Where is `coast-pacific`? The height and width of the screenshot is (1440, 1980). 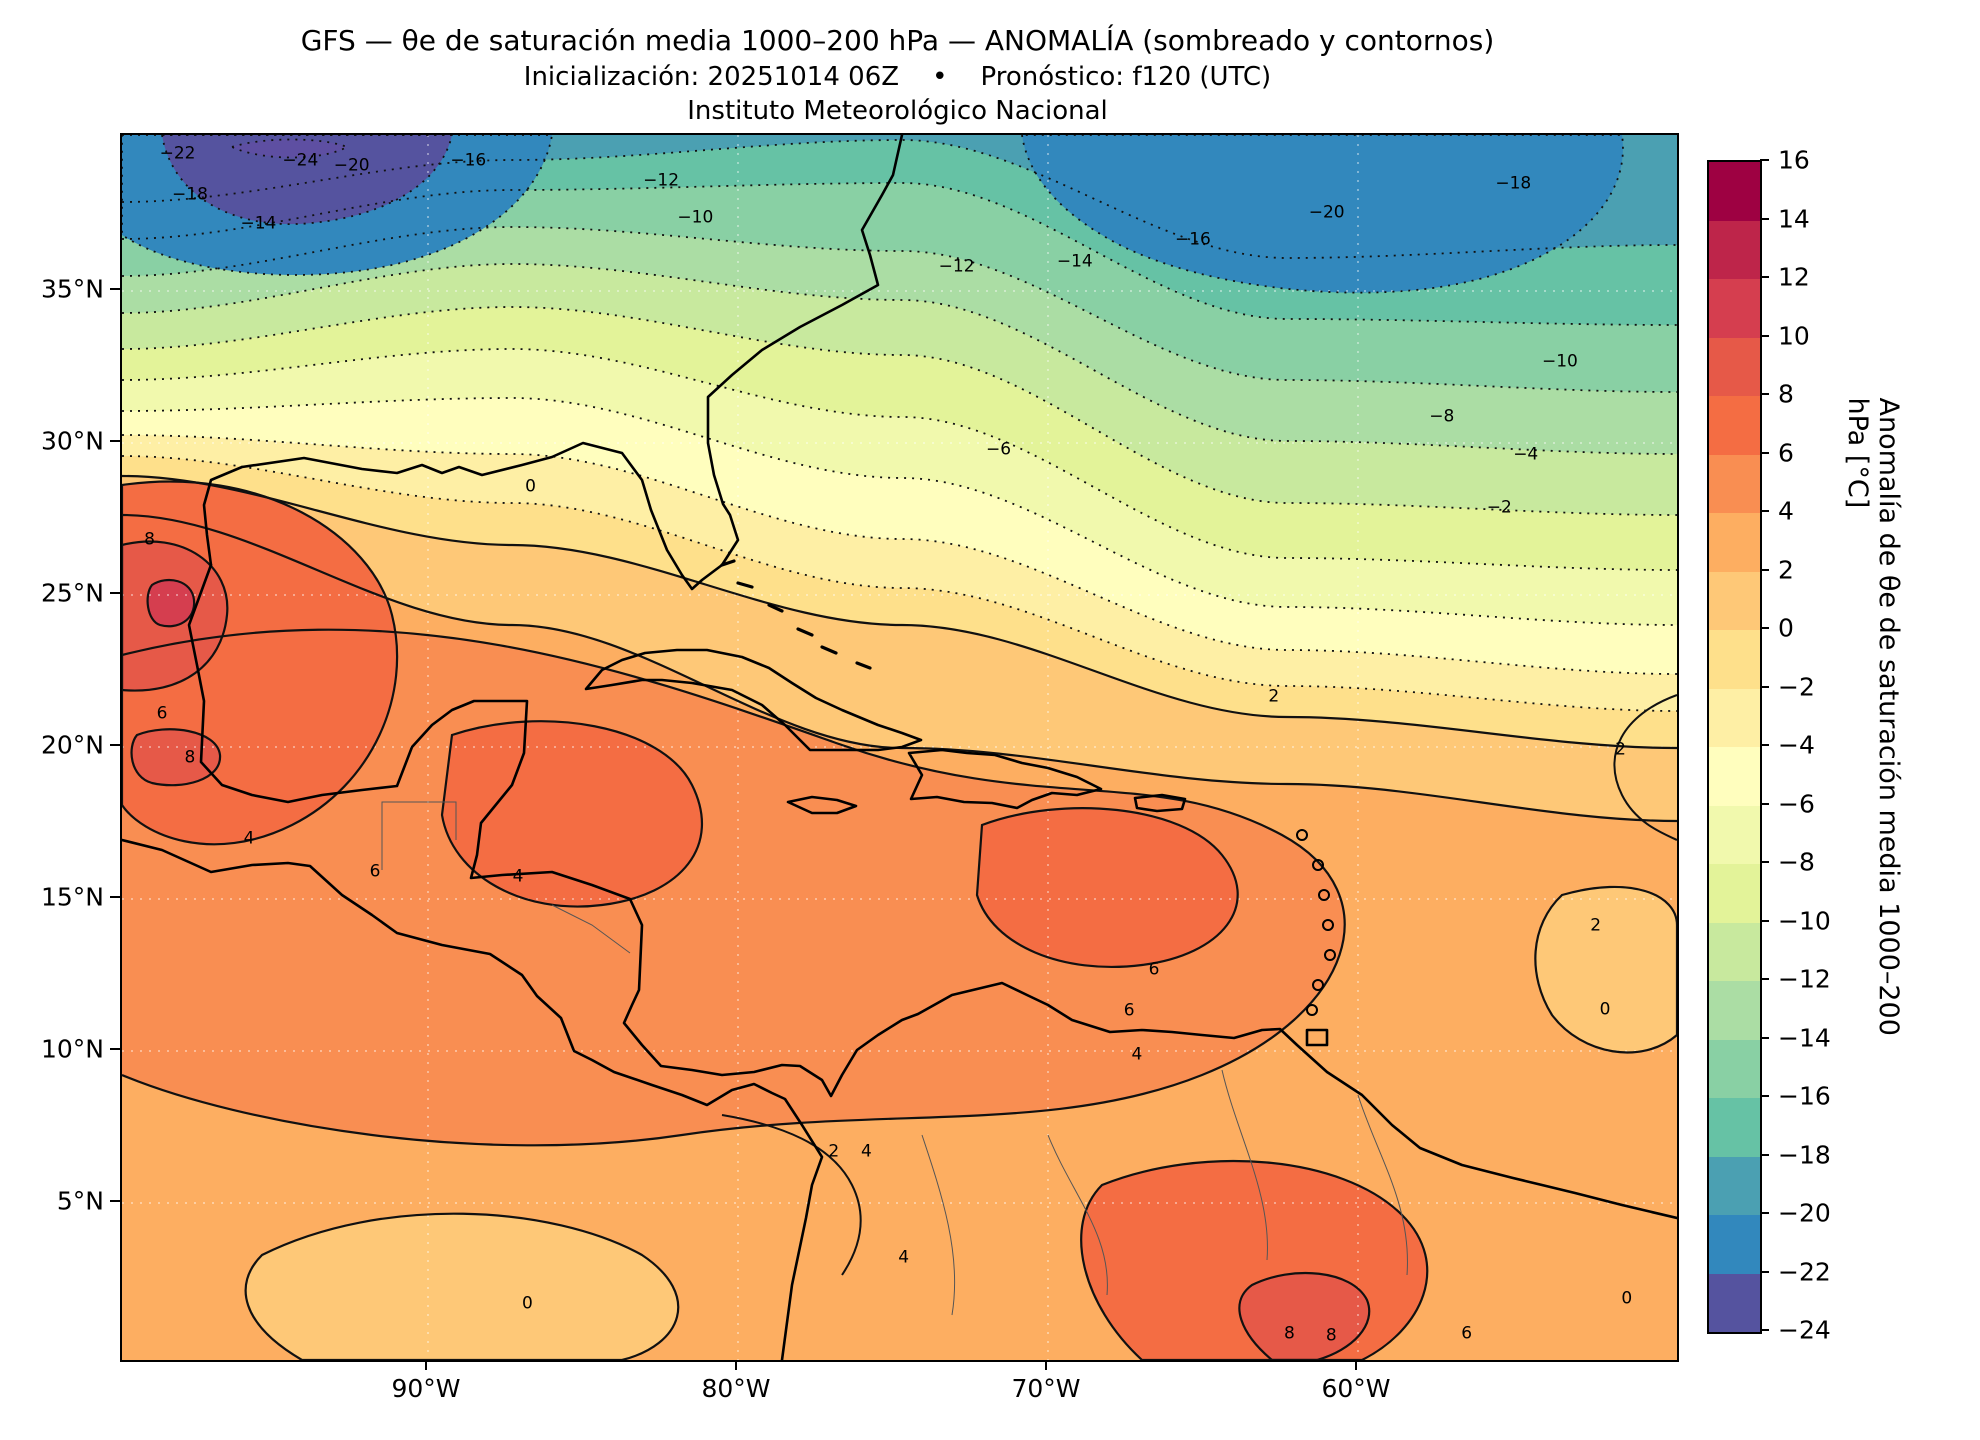
coast-pacific is located at coordinates (473, 1099).